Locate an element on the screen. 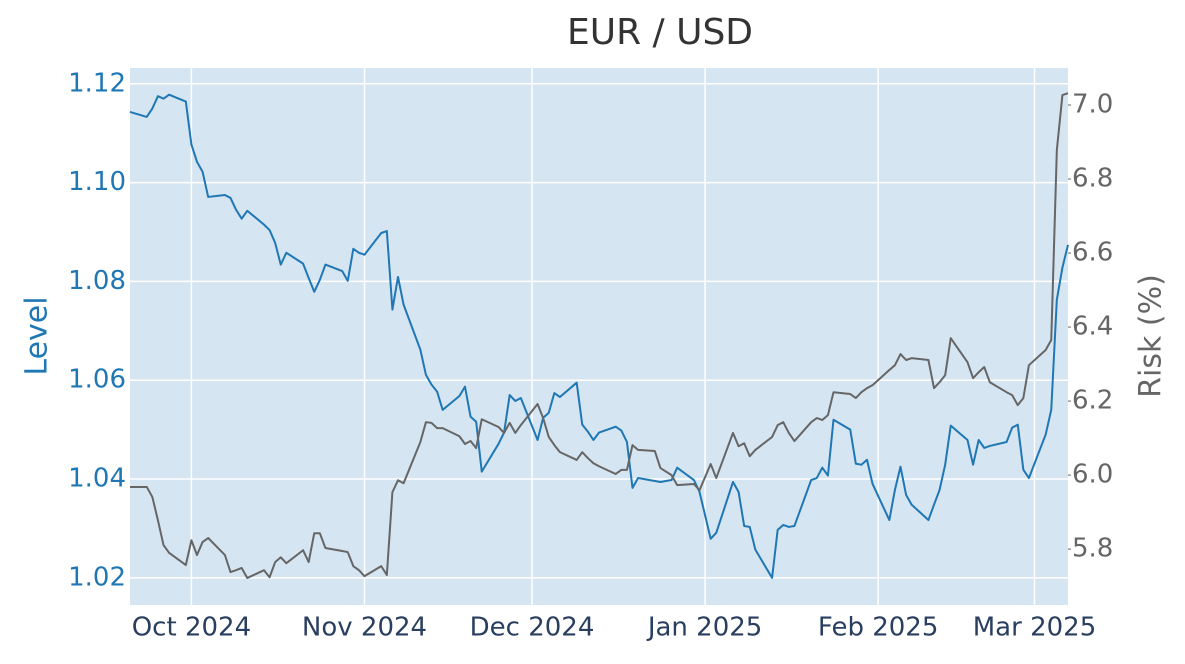 This screenshot has height=664, width=1185. x-tick-label: Feb 2025 is located at coordinates (878, 628).